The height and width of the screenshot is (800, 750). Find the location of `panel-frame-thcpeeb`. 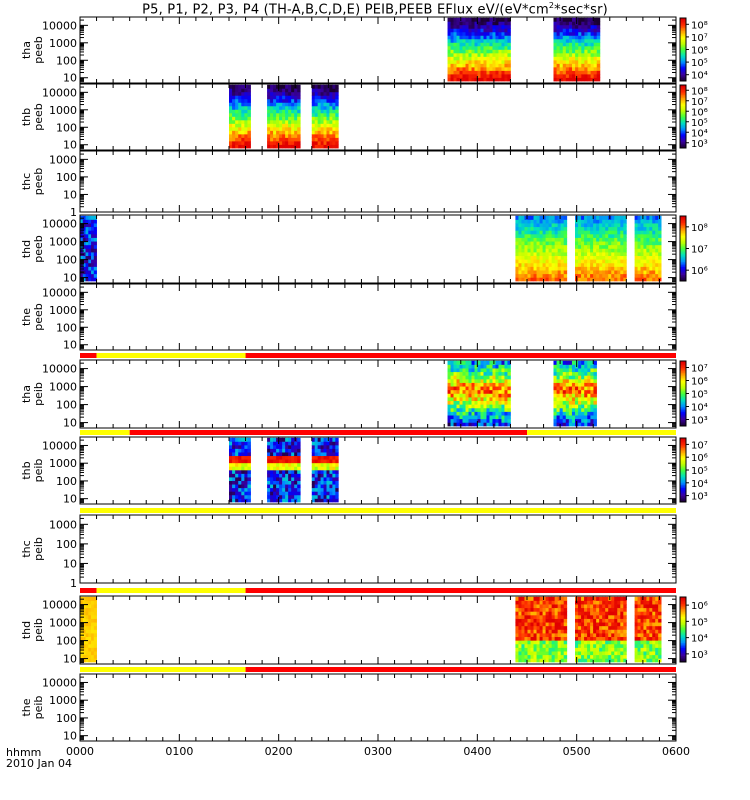

panel-frame-thcpeeb is located at coordinates (378, 181).